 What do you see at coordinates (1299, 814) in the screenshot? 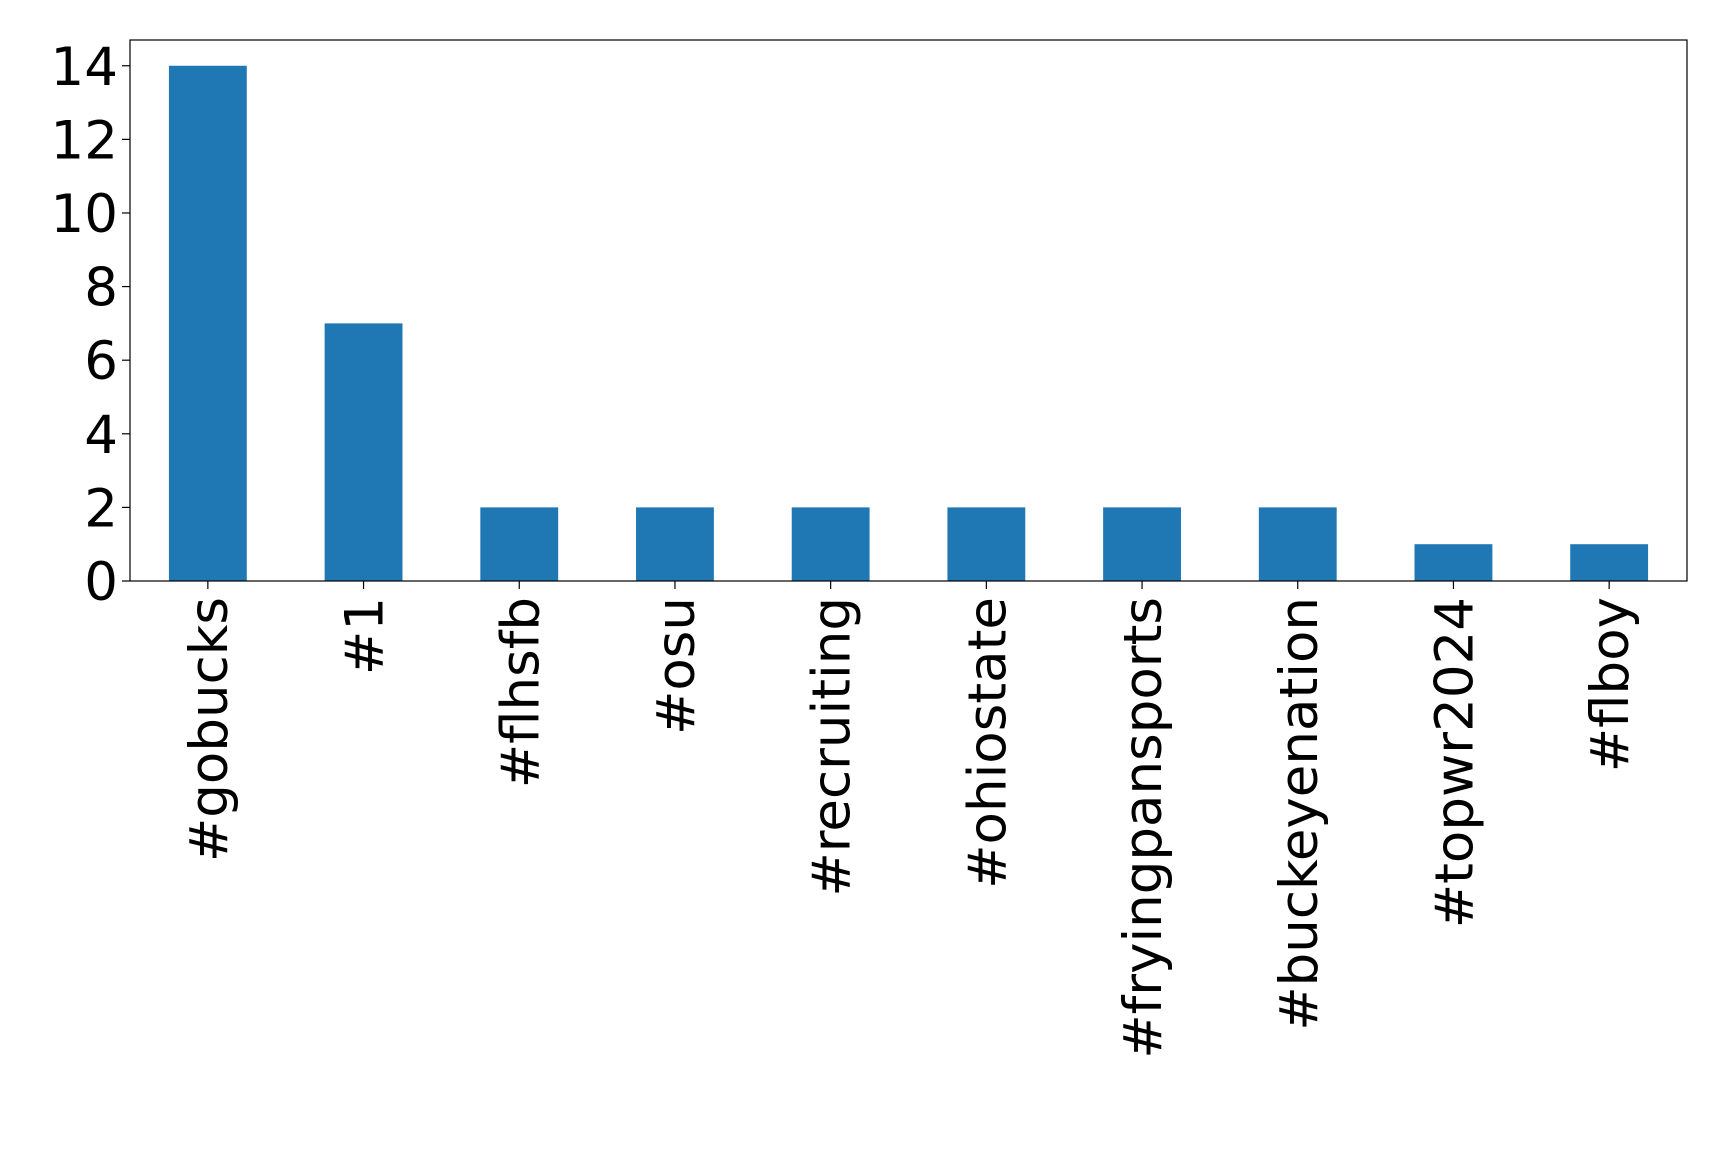
I see `x-tick-label: #buckeyenation` at bounding box center [1299, 814].